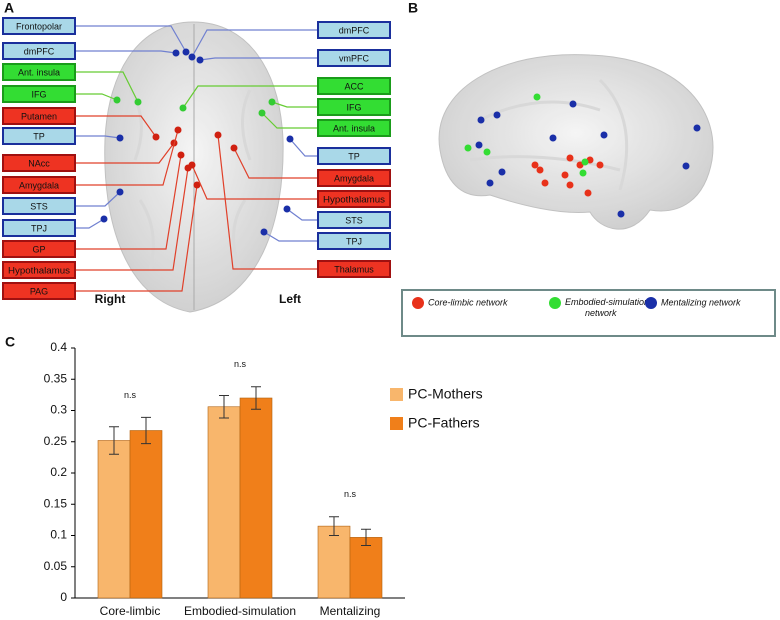  Describe the element at coordinates (240, 611) in the screenshot. I see `x-tick-label: Embodied-simulation` at that location.